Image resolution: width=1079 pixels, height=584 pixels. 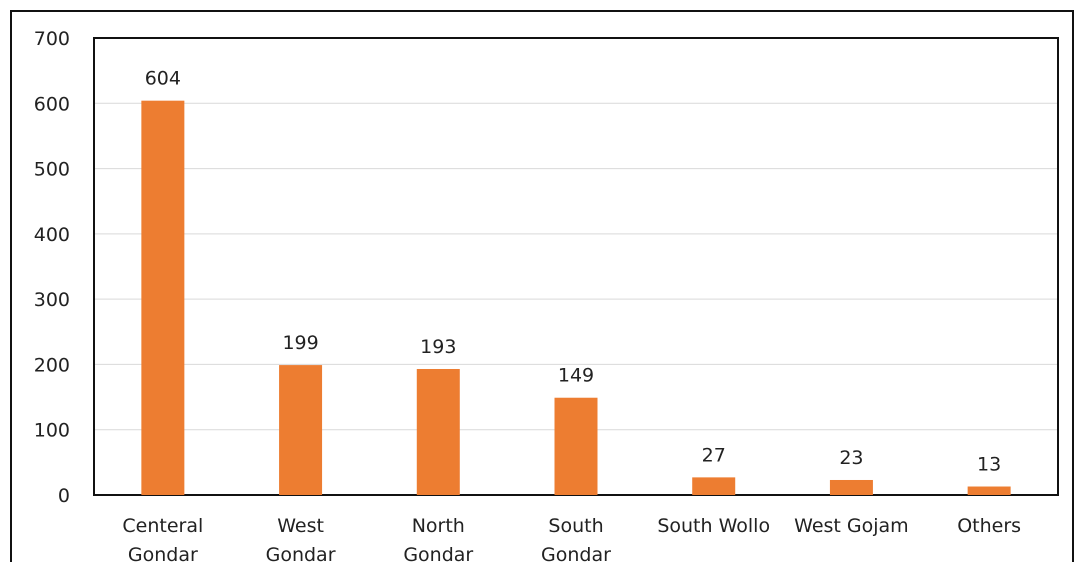 What do you see at coordinates (714, 455) in the screenshot?
I see `data-label: 27` at bounding box center [714, 455].